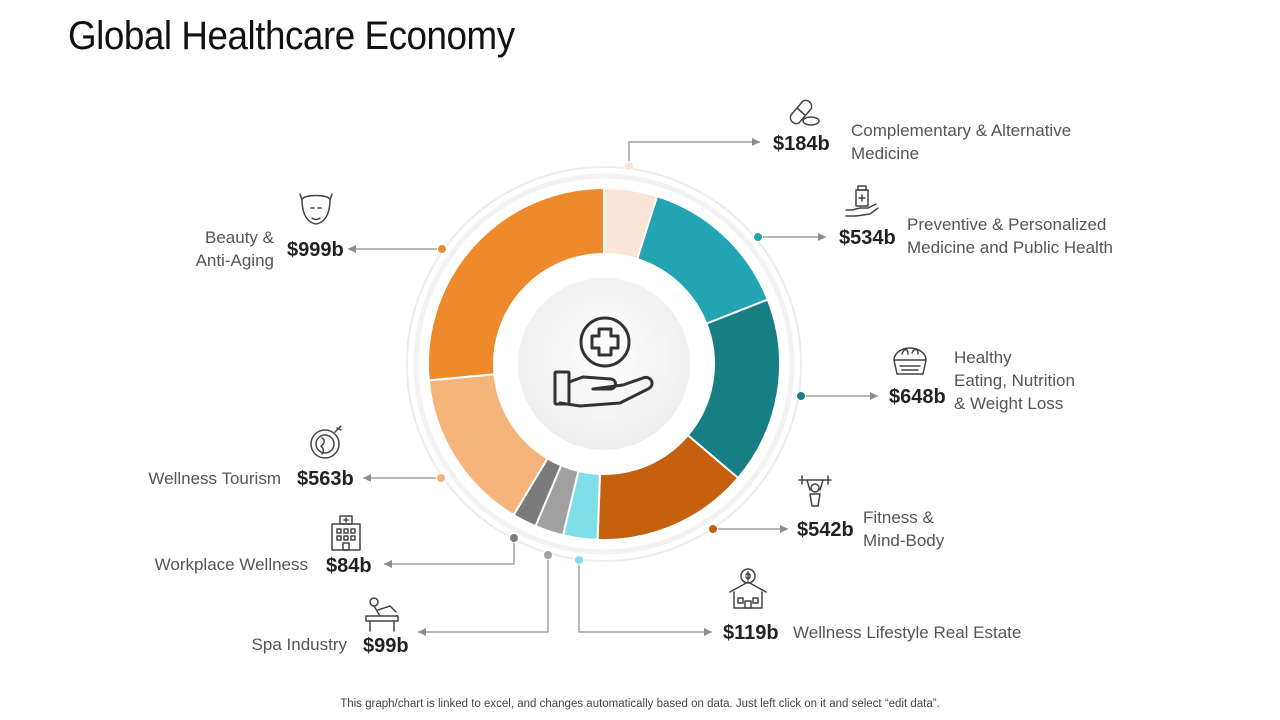  Describe the element at coordinates (382, 614) in the screenshot. I see `spa-massage-icon` at that location.